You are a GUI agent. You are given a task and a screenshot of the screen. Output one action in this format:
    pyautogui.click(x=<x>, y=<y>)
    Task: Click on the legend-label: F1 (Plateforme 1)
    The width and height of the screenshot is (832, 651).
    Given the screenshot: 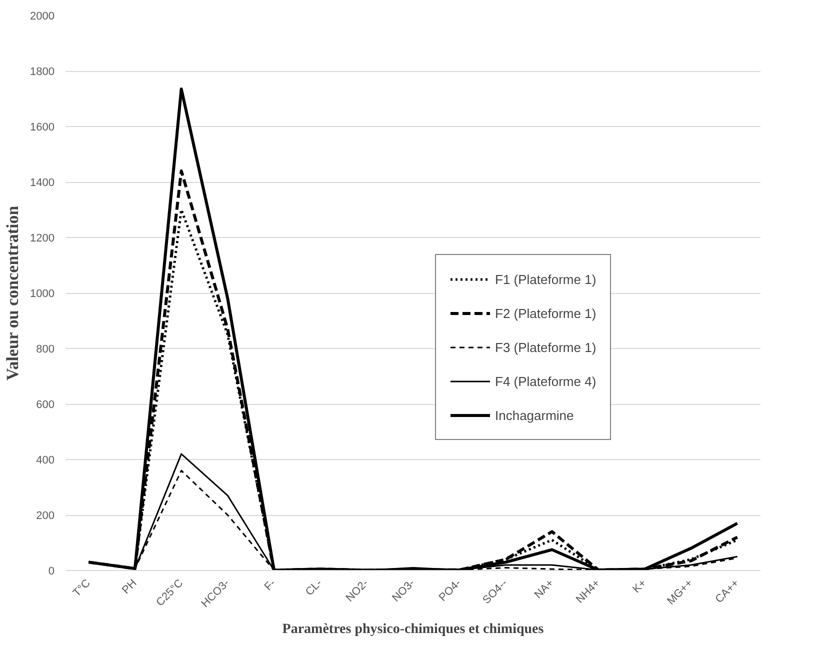 What is the action you would take?
    pyautogui.click(x=545, y=279)
    